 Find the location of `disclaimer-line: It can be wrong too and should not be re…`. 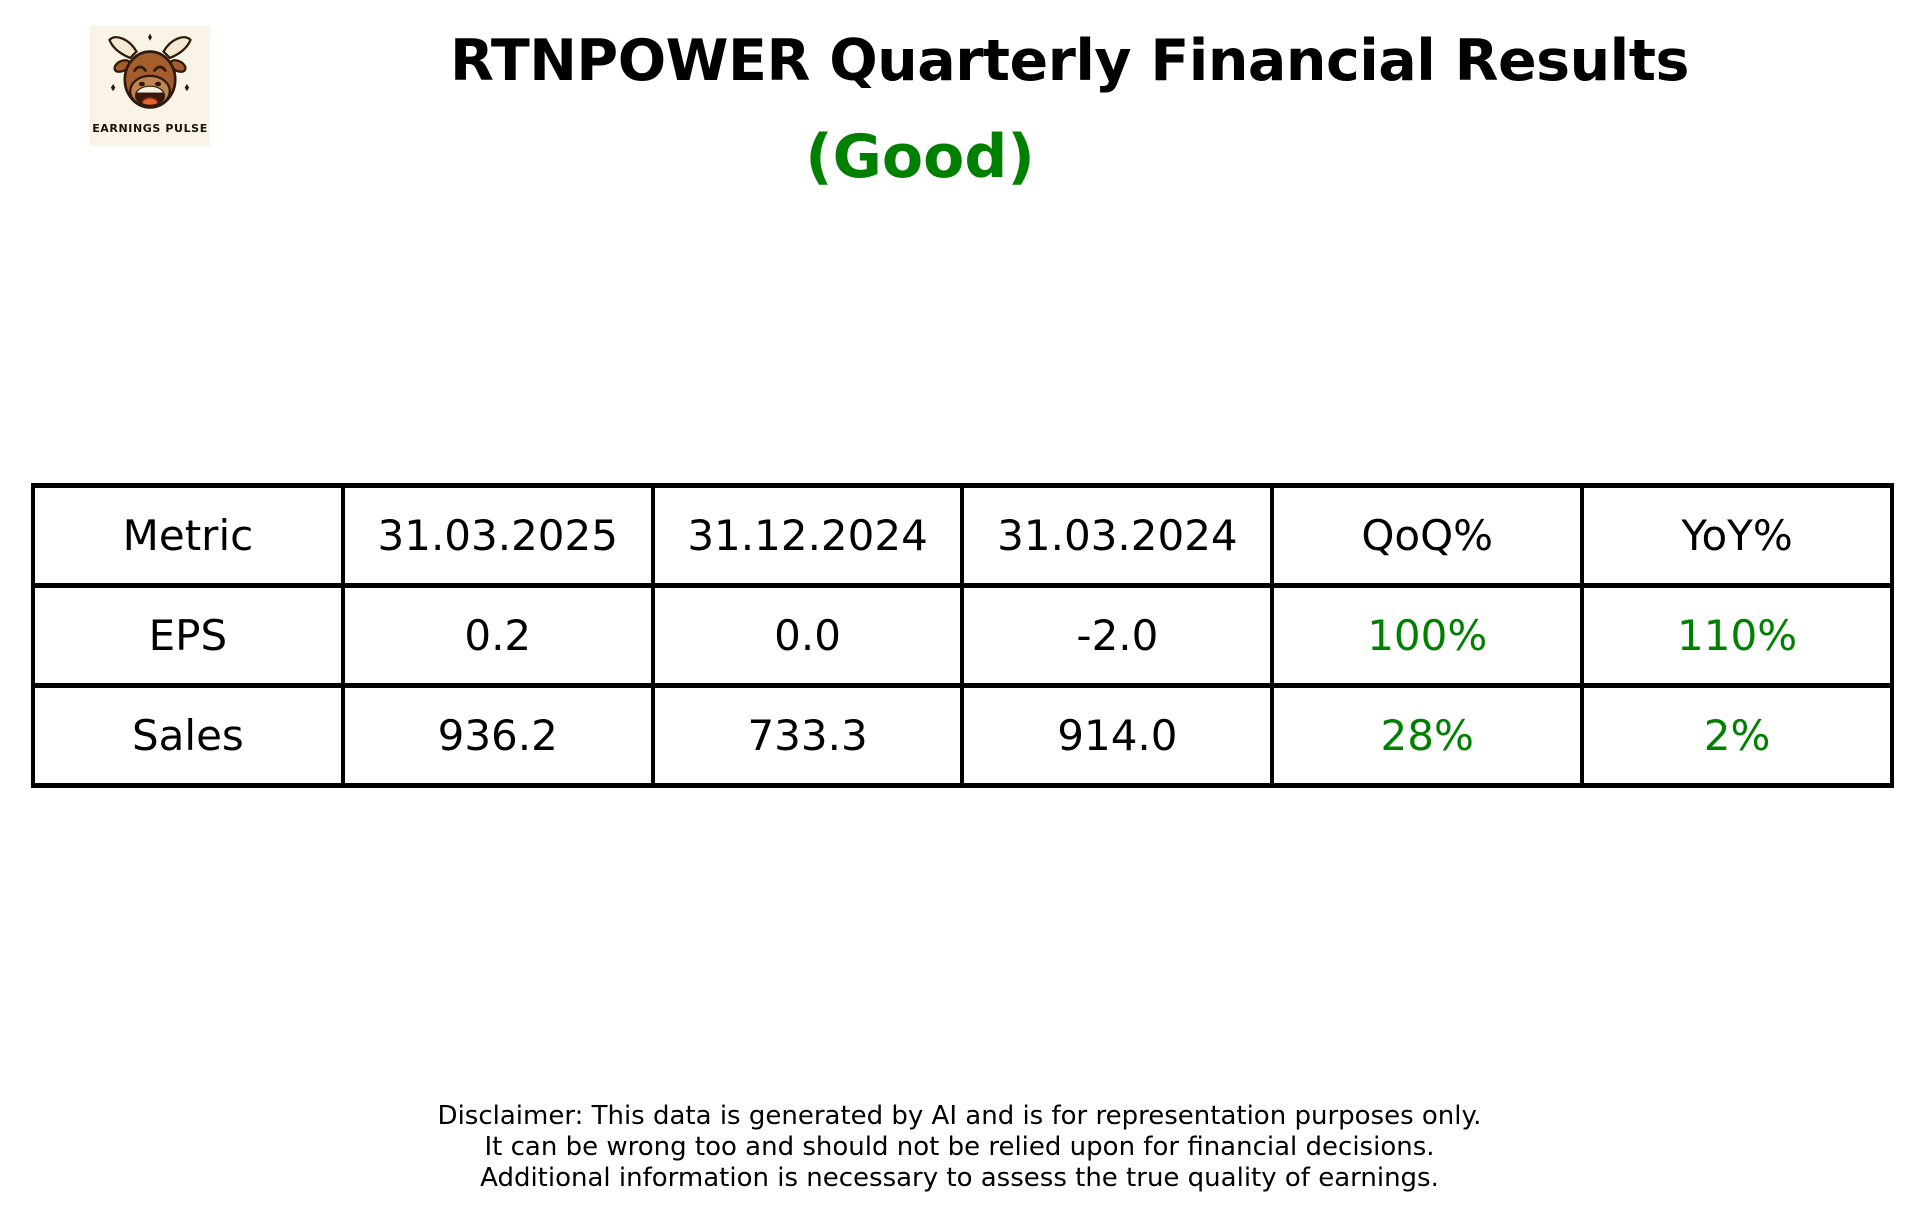

disclaimer-line: It can be wrong too and should not be re… is located at coordinates (959, 1147).